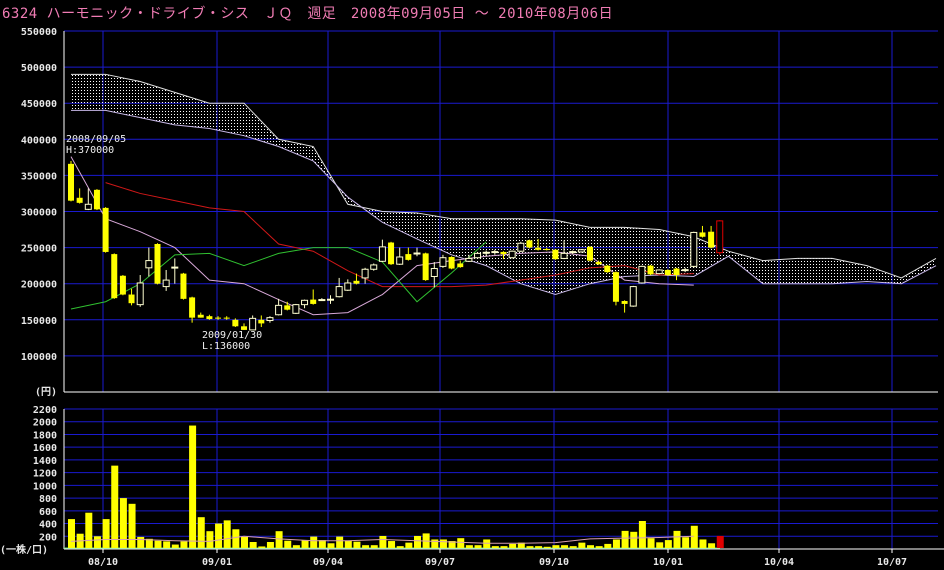 This screenshot has height=570, width=944. What do you see at coordinates (892, 562) in the screenshot?
I see `date-tick-label: 10/07` at bounding box center [892, 562].